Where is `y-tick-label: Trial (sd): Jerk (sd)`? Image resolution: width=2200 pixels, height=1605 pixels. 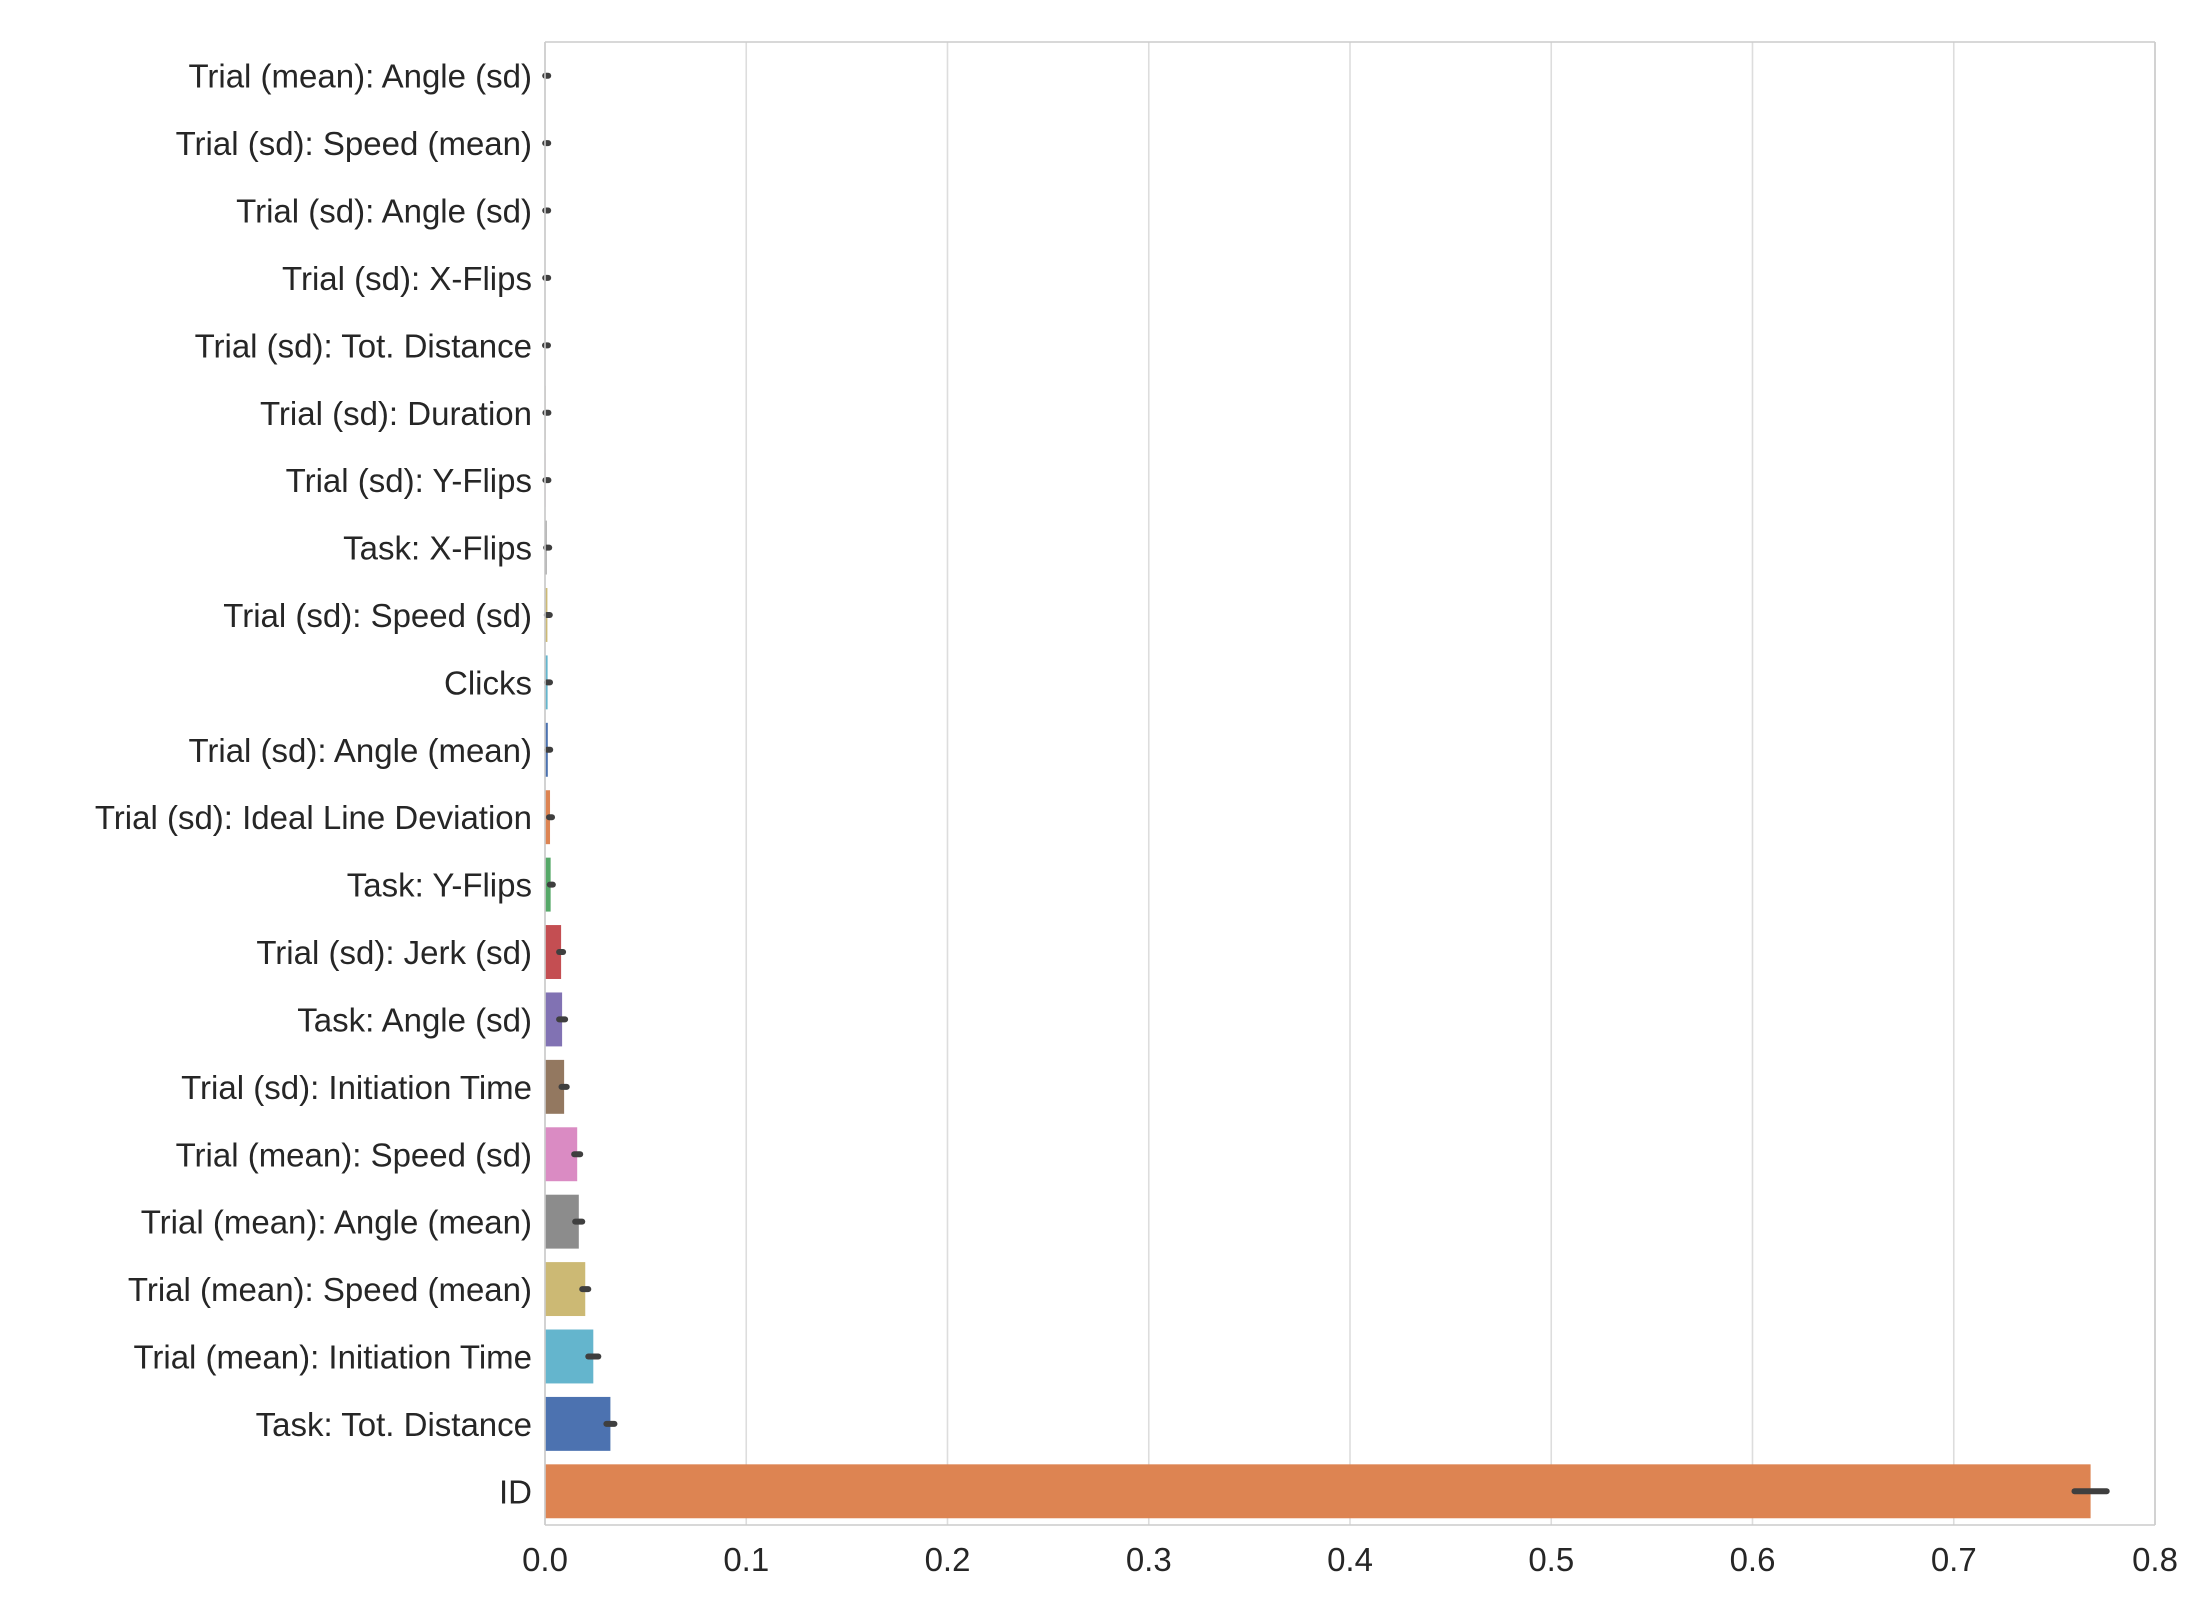 y-tick-label: Trial (sd): Jerk (sd) is located at coordinates (394, 952).